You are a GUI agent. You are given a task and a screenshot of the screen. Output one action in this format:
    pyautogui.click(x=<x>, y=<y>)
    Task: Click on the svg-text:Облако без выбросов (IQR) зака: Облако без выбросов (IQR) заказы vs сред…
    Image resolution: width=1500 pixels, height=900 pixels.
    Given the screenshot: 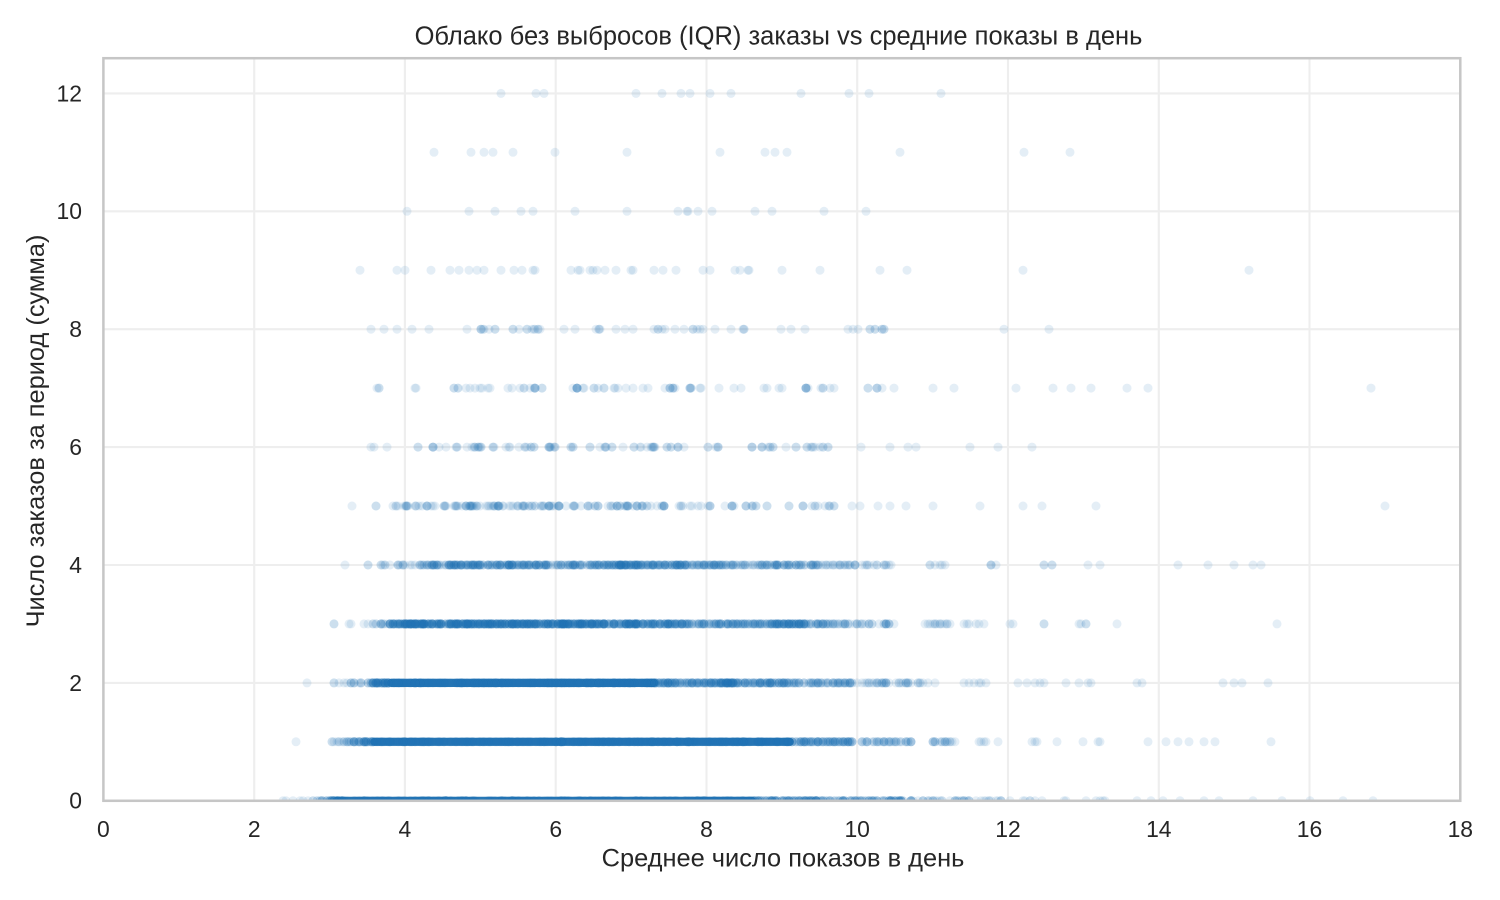 What is the action you would take?
    pyautogui.click(x=779, y=36)
    